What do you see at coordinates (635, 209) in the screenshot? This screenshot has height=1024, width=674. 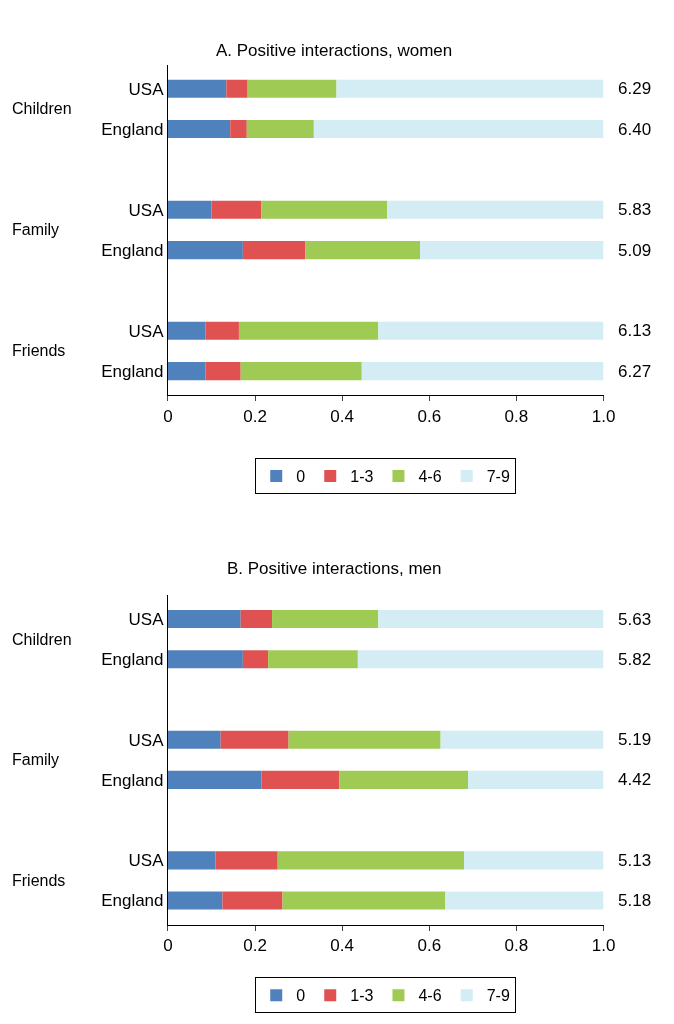 I see `text: 5.83` at bounding box center [635, 209].